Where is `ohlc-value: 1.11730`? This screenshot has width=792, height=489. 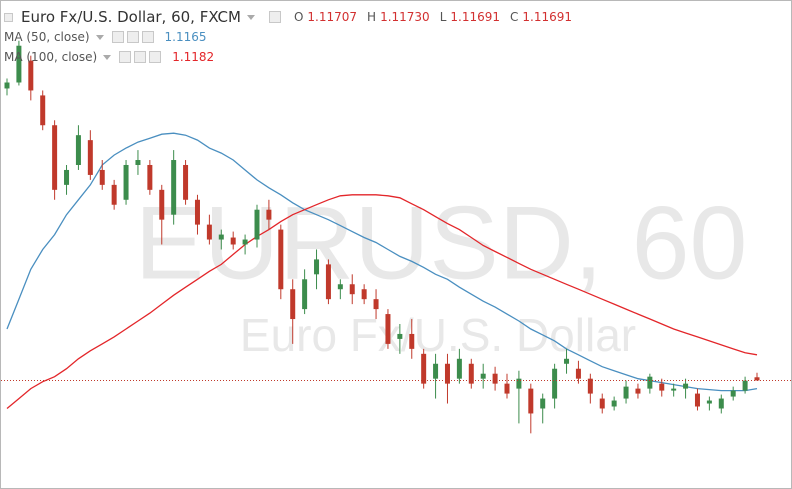 ohlc-value: 1.11730 is located at coordinates (405, 17).